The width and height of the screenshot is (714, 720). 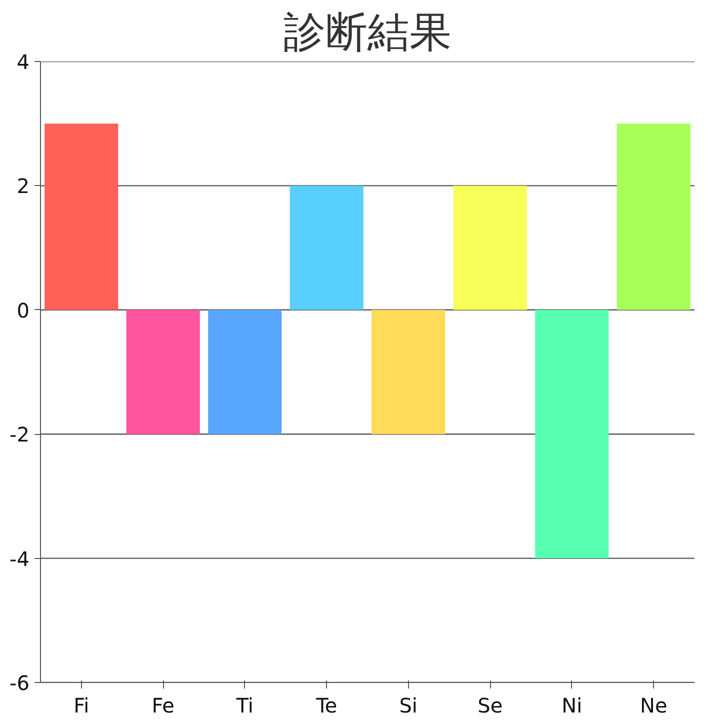 What do you see at coordinates (368, 32) in the screenshot?
I see `chart-title: 診断結果` at bounding box center [368, 32].